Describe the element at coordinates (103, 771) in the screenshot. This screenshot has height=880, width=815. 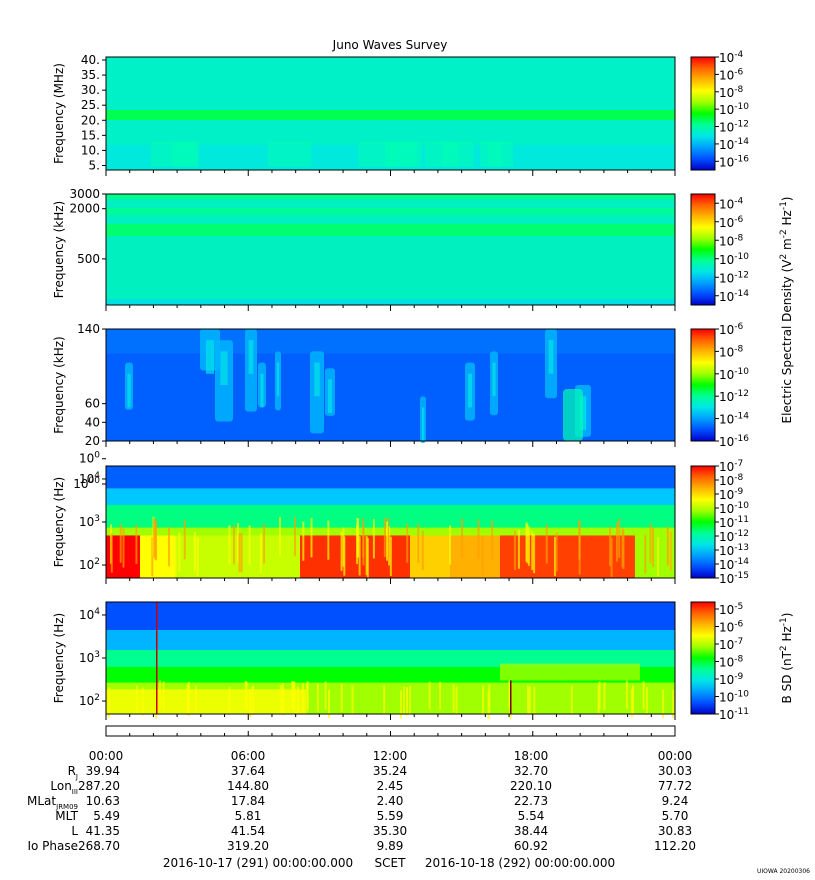
I see `ephemeris-value: 39.94` at that location.